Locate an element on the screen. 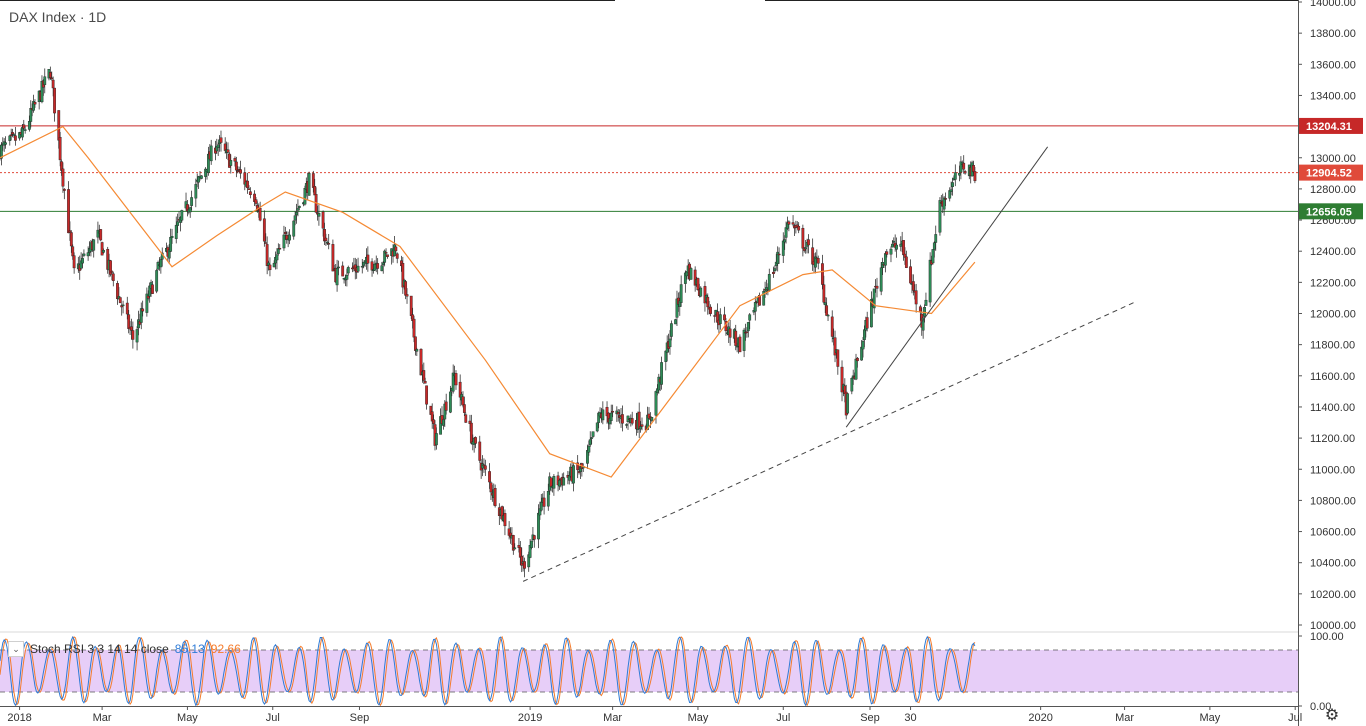  y-tick-label: 10400.00 is located at coordinates (1333, 564).